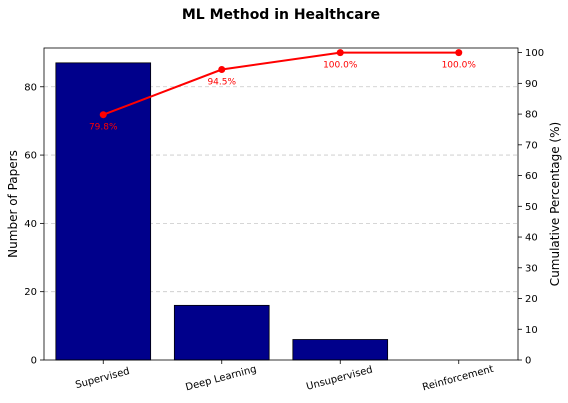 Image resolution: width=568 pixels, height=403 pixels. I want to click on cumulative-line: 79.8% 94.5% 100.0% 100.0%, so click(282, 91).